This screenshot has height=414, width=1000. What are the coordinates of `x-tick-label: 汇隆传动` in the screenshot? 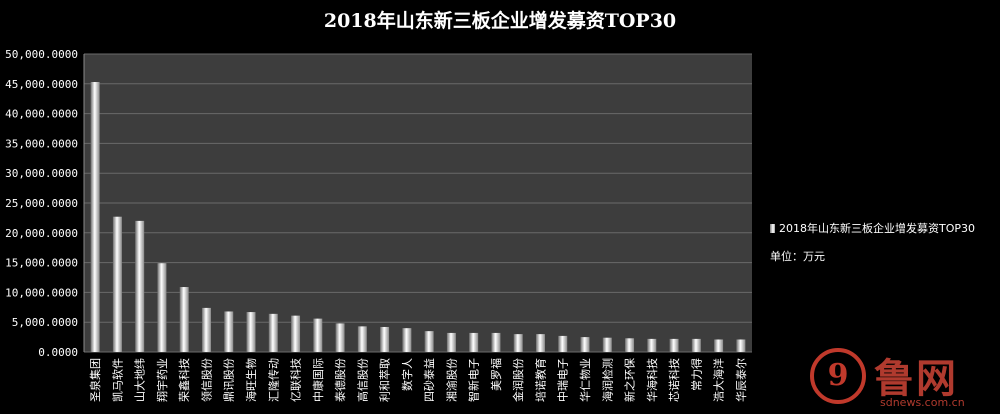 It's located at (273, 380).